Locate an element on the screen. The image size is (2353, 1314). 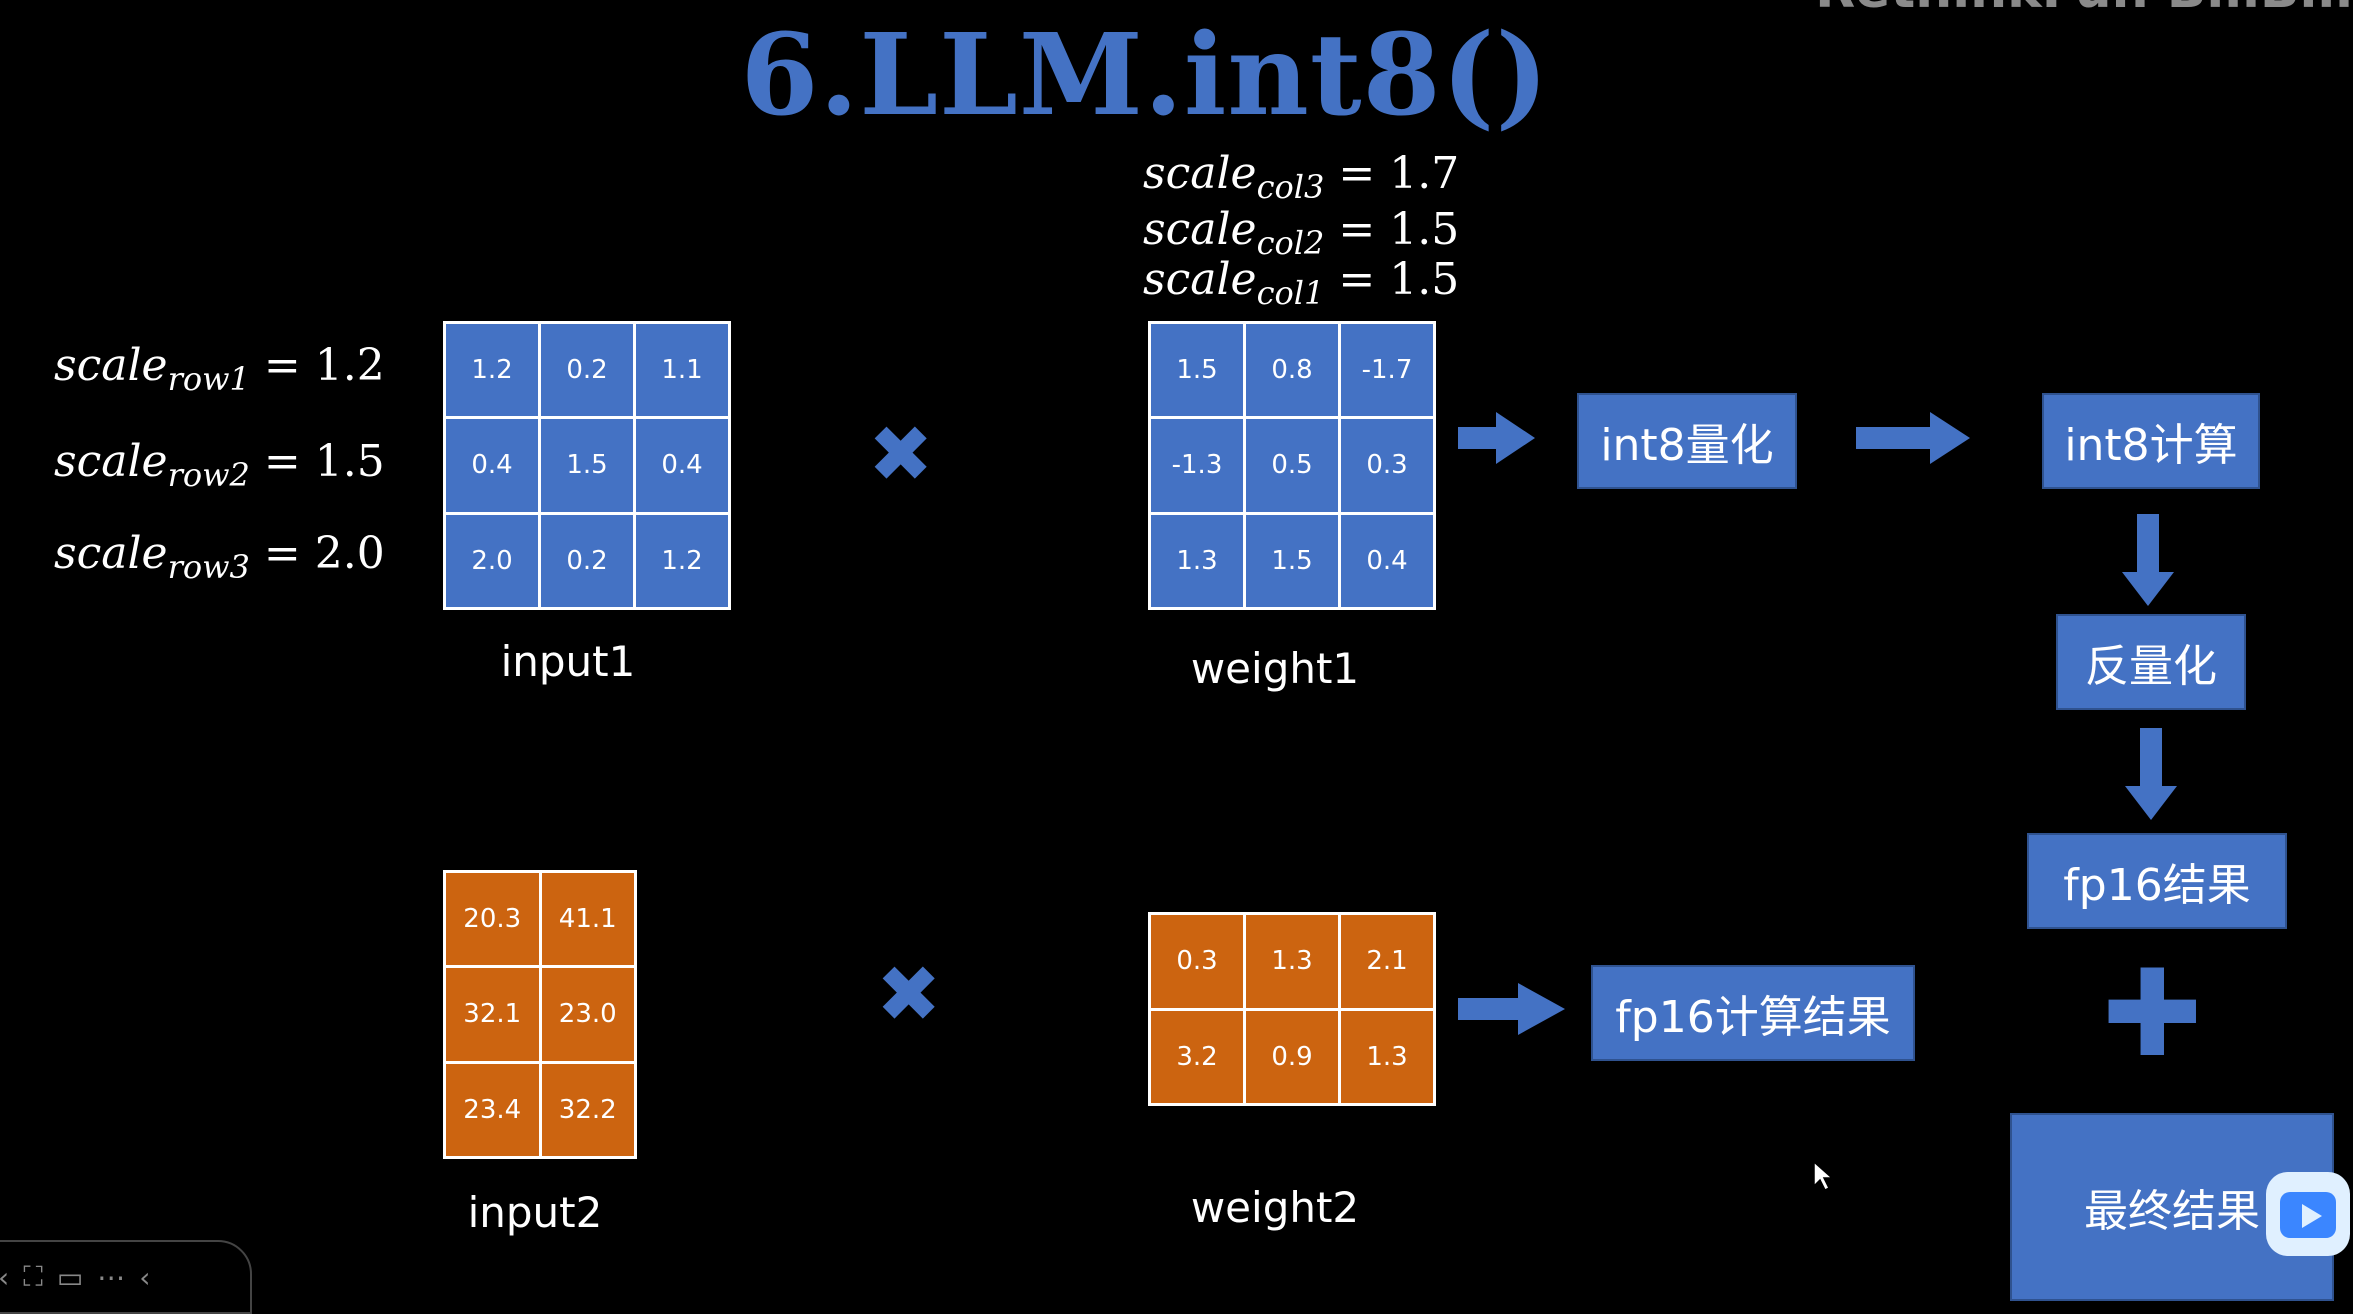
back-icon: ‹ is located at coordinates (145, 1277).